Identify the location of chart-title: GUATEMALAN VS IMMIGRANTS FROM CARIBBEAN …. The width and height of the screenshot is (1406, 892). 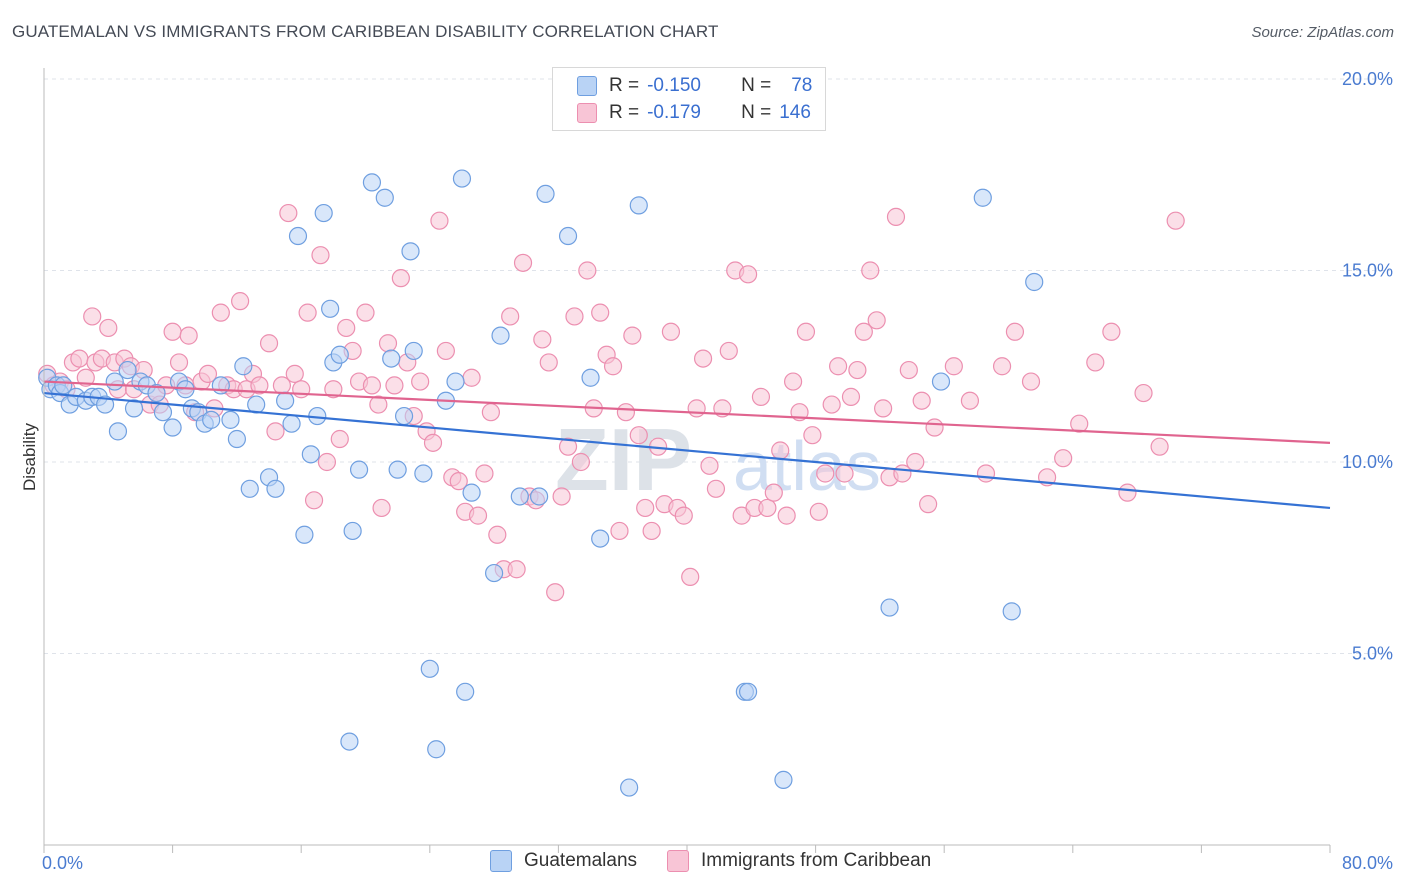
(365, 31).